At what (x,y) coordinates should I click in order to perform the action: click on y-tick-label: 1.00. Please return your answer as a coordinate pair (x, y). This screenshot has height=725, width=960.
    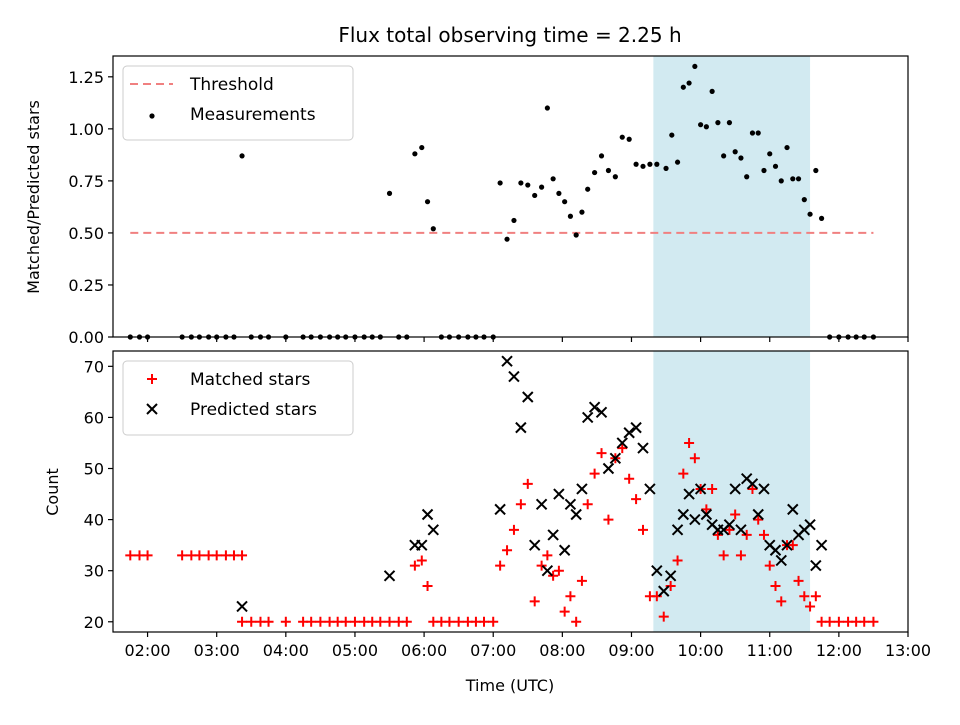
    Looking at the image, I should click on (86, 129).